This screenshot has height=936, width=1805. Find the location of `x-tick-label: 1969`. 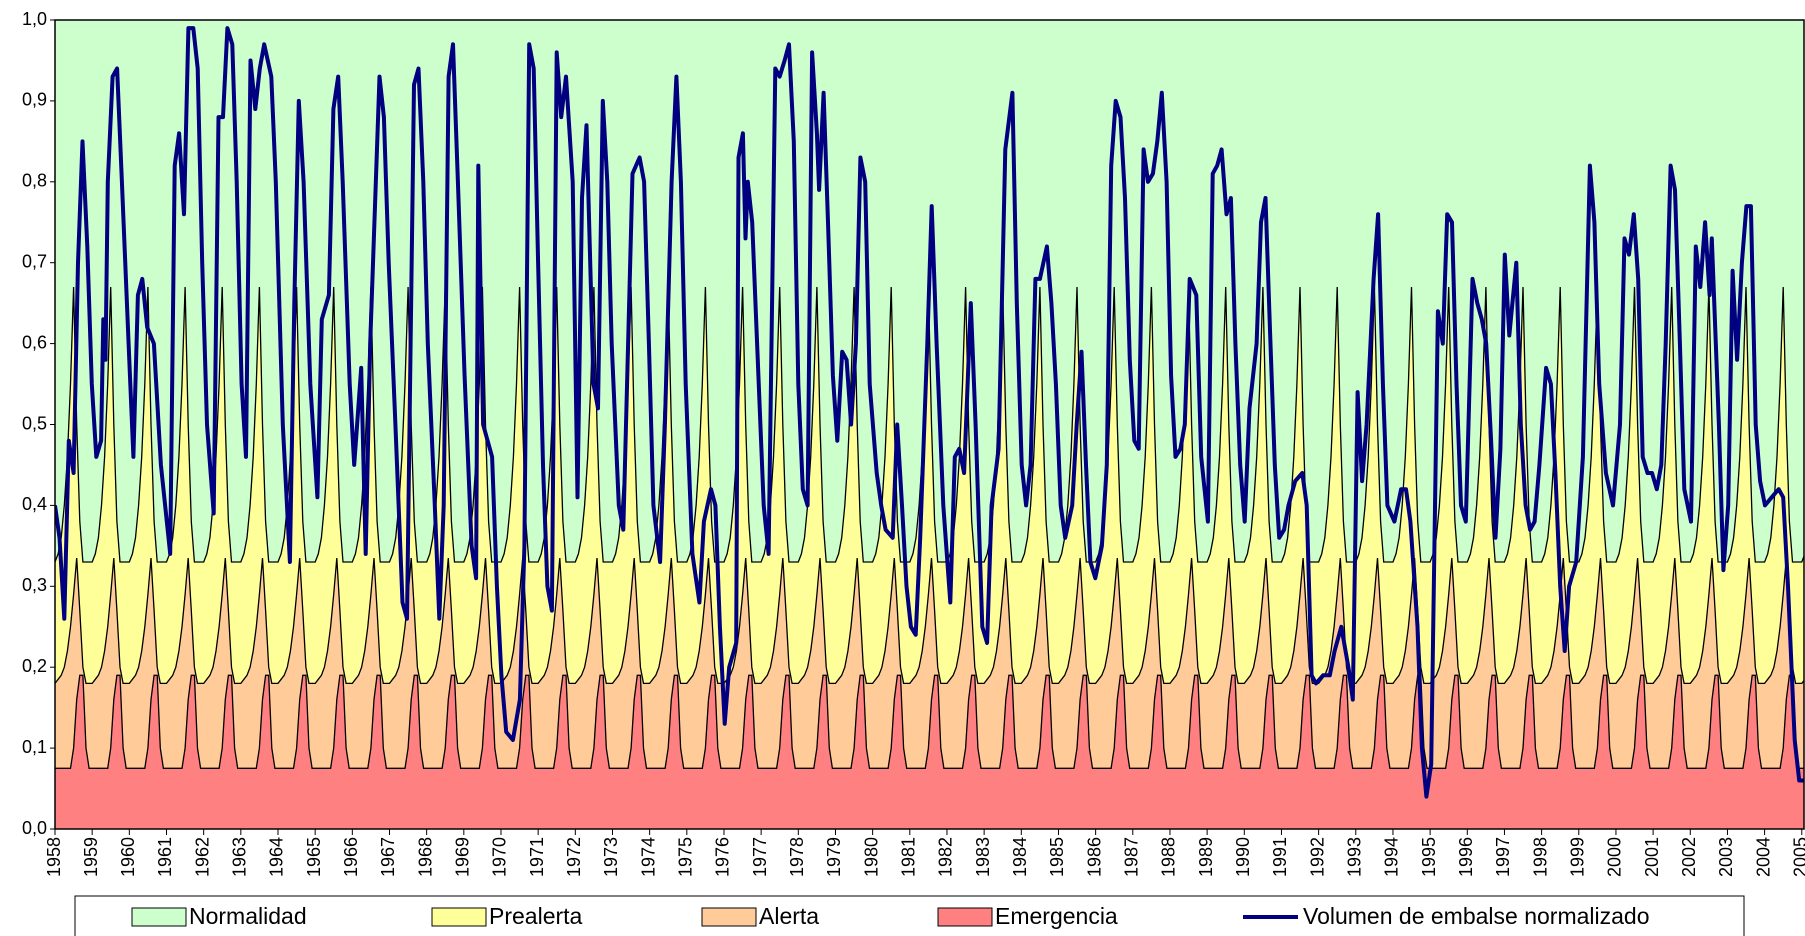

x-tick-label: 1969 is located at coordinates (463, 857).